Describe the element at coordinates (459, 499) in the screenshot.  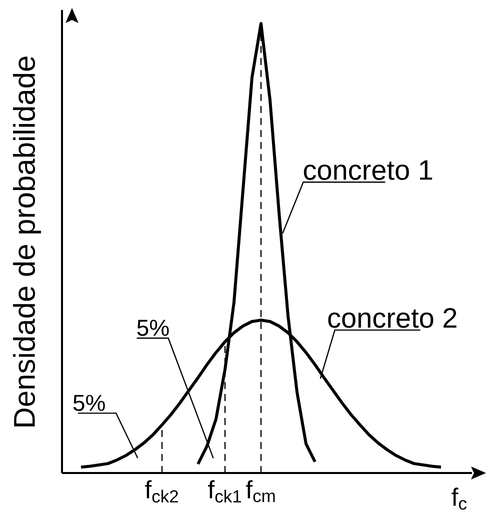
I see `x-axis-title: f$_{c}$` at that location.